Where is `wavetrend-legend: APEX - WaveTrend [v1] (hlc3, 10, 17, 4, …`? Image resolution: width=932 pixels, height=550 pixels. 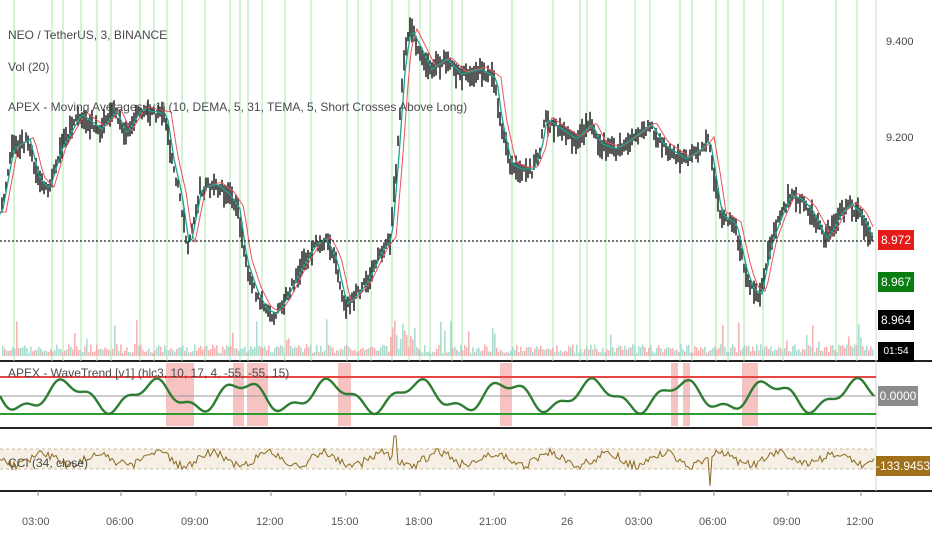 wavetrend-legend: APEX - WaveTrend [v1] (hlc3, 10, 17, 4, … is located at coordinates (149, 373).